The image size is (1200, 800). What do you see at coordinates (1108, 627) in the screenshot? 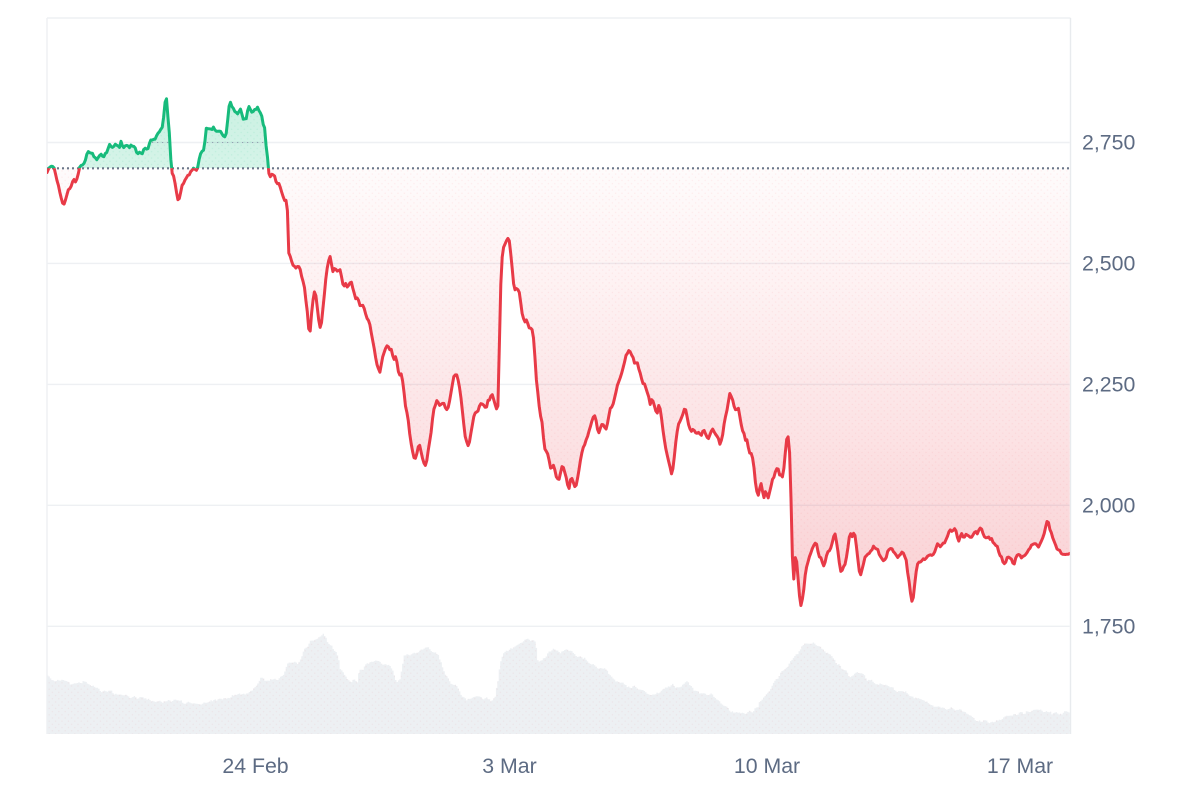
I see `svg-text: 1,750` at bounding box center [1108, 627].